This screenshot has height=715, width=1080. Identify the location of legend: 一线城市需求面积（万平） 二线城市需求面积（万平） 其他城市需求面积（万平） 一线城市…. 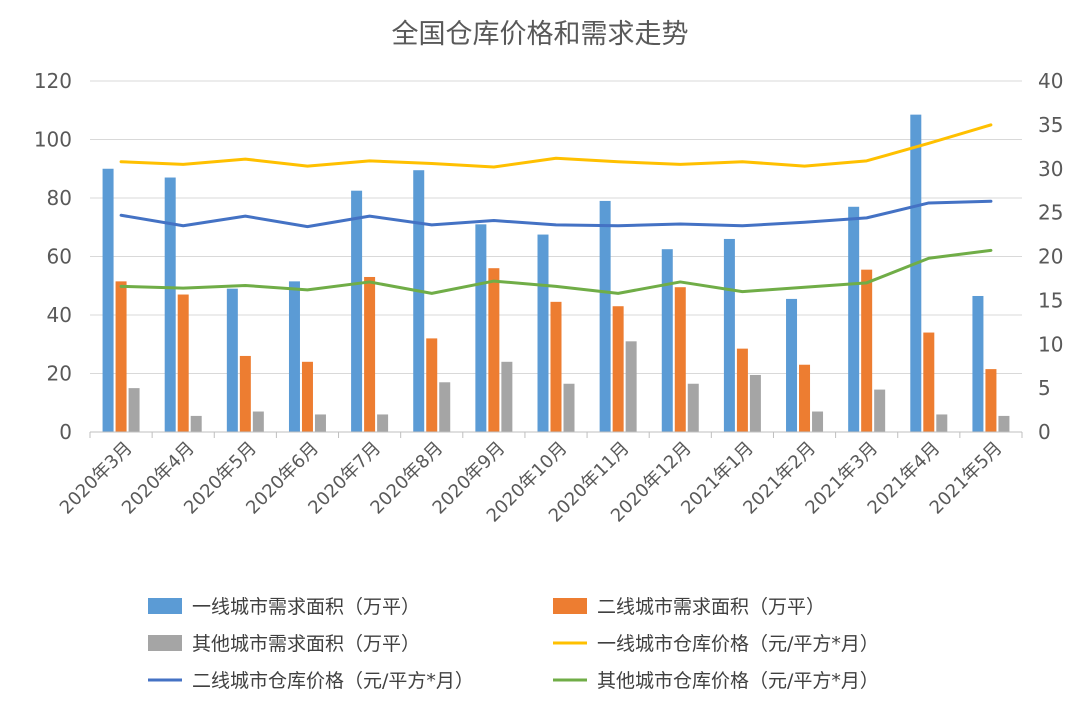
(513, 644).